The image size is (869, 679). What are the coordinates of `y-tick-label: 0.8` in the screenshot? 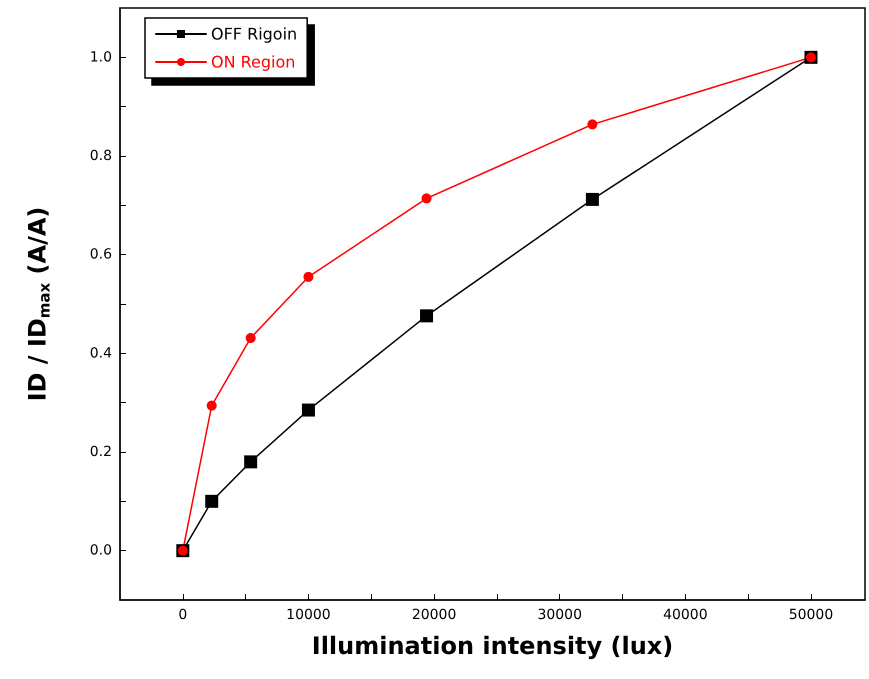 It's located at (101, 156).